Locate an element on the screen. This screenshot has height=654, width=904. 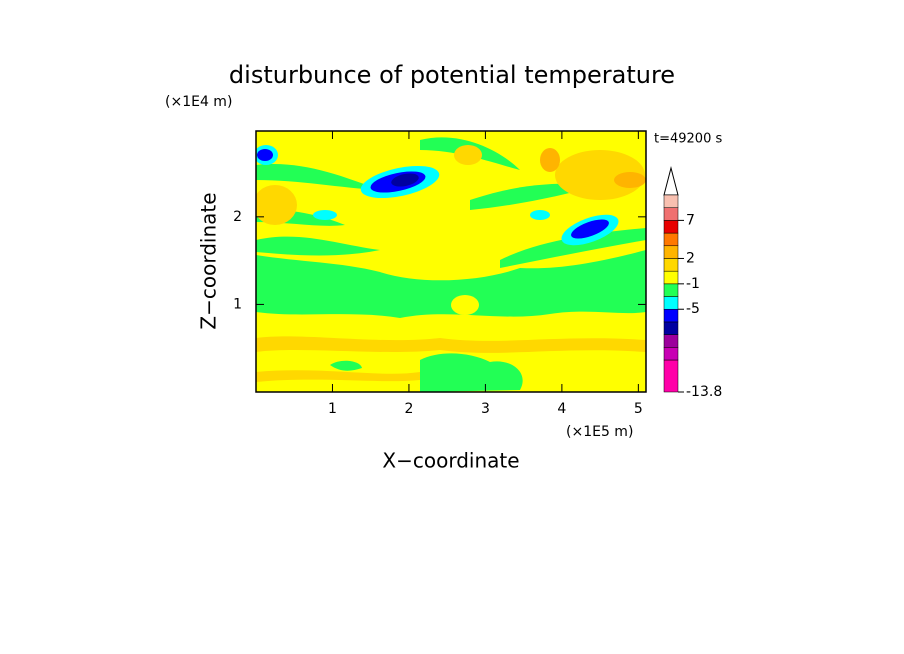
time-label: t=49200 s is located at coordinates (688, 139).